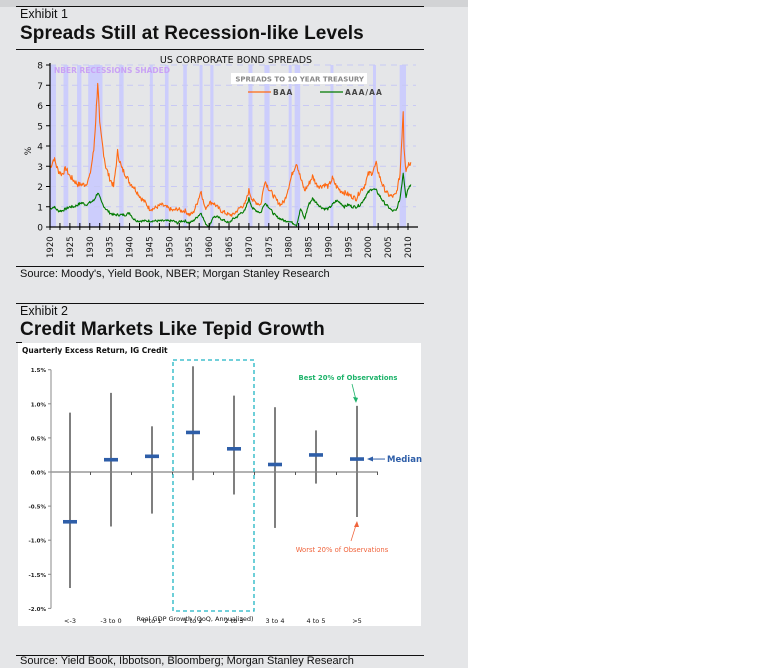 Image resolution: width=768 pixels, height=668 pixels. What do you see at coordinates (230, 247) in the screenshot?
I see `x-tick-label: 1965` at bounding box center [230, 247].